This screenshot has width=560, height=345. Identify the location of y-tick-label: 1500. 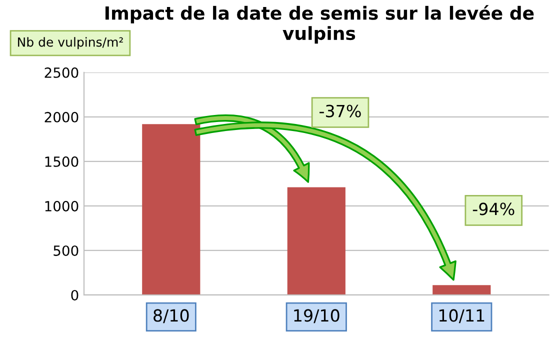
(61, 161).